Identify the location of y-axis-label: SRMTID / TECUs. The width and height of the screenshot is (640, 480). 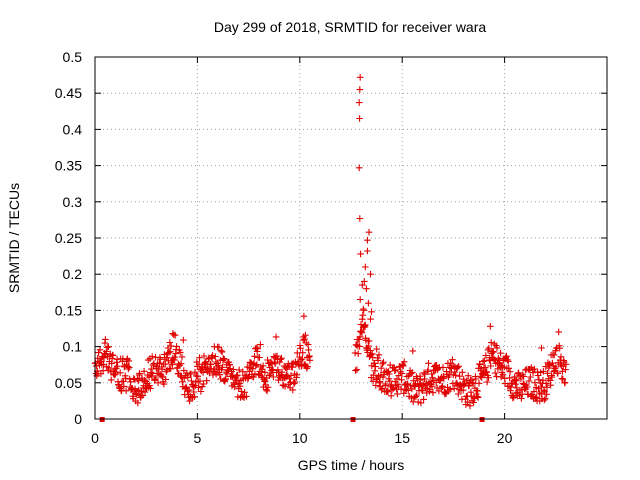
(14, 238).